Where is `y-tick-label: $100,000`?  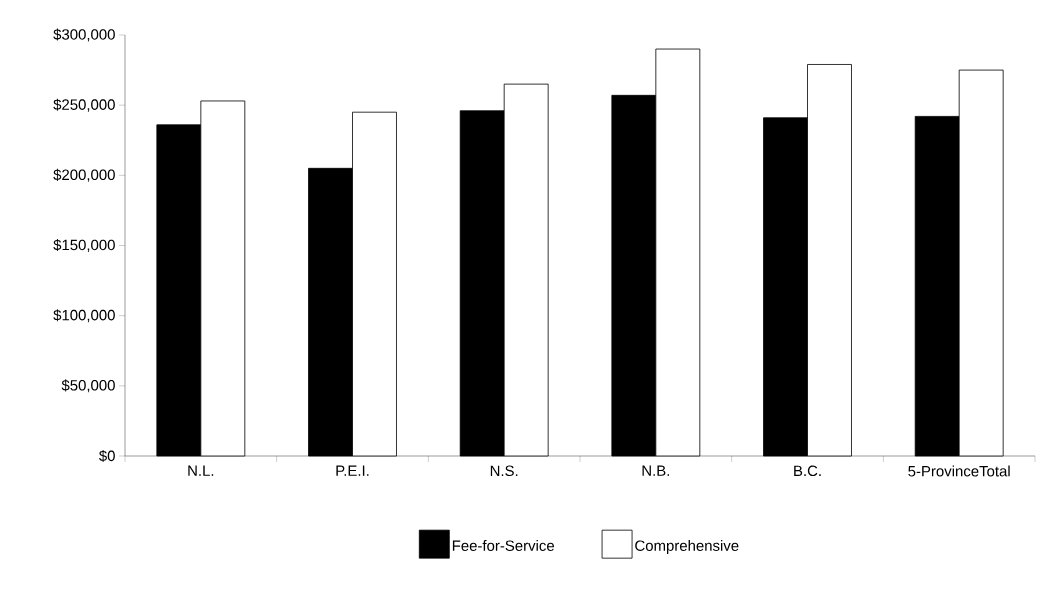 y-tick-label: $100,000 is located at coordinates (84, 316).